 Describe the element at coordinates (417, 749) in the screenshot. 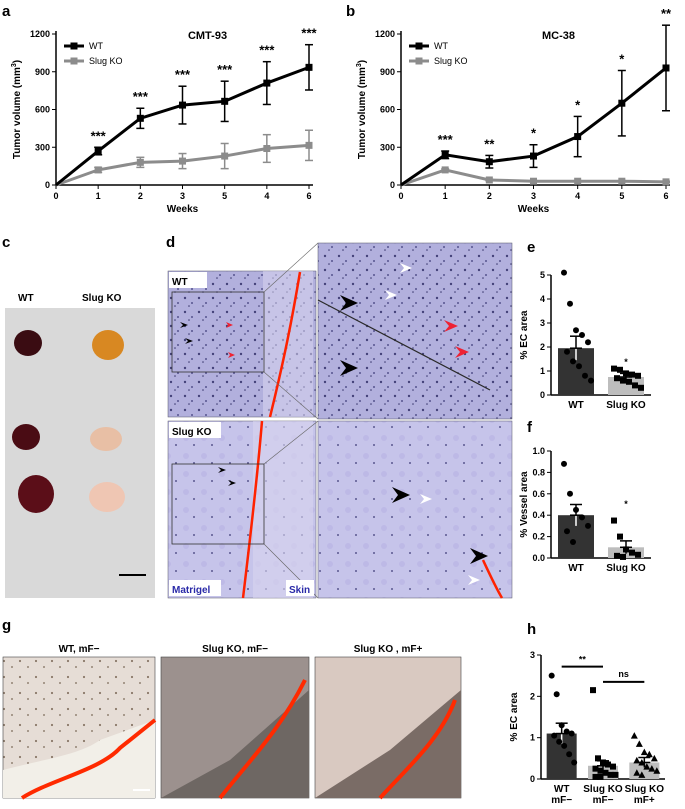

I see `matrigel-border-g3` at that location.